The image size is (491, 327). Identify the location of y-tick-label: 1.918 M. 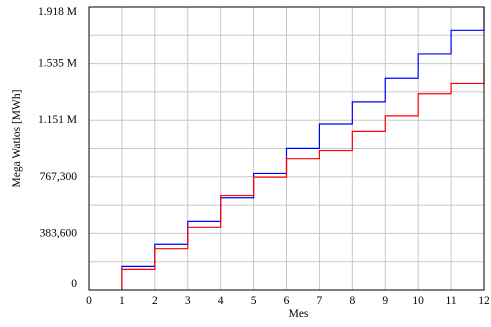
(57, 12).